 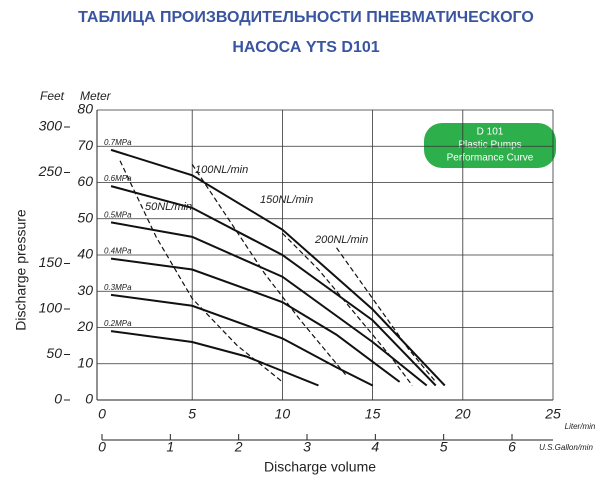 I want to click on badge-text: D 101, so click(x=490, y=132).